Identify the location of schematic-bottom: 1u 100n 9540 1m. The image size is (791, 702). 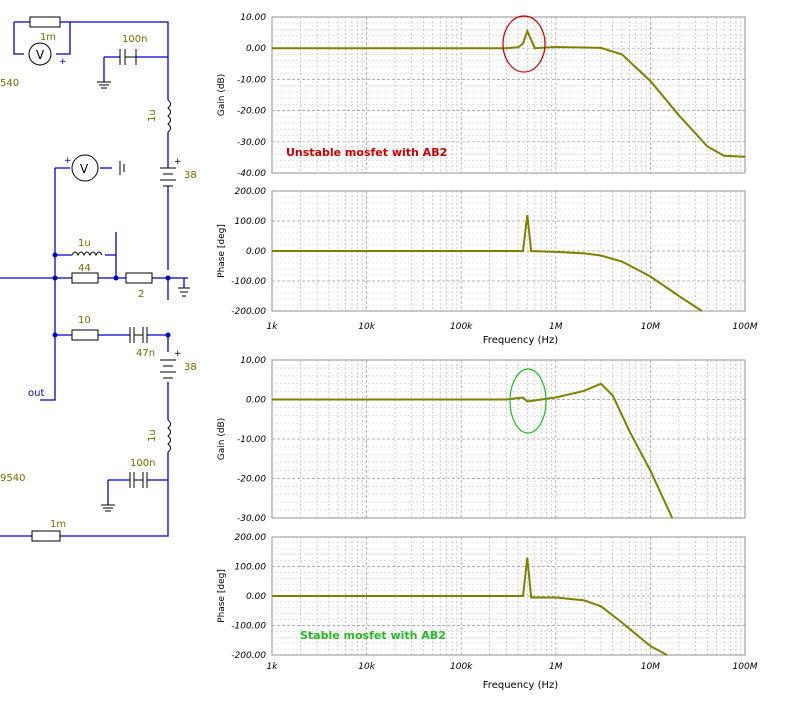
(85, 476).